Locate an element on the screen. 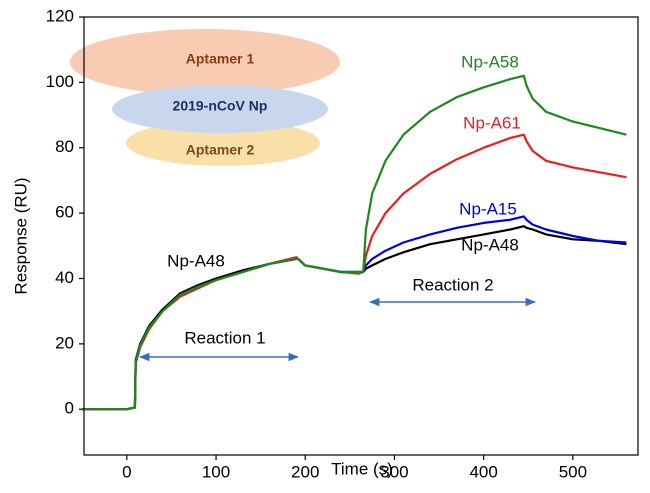  x-tick-label: 500 is located at coordinates (573, 471).